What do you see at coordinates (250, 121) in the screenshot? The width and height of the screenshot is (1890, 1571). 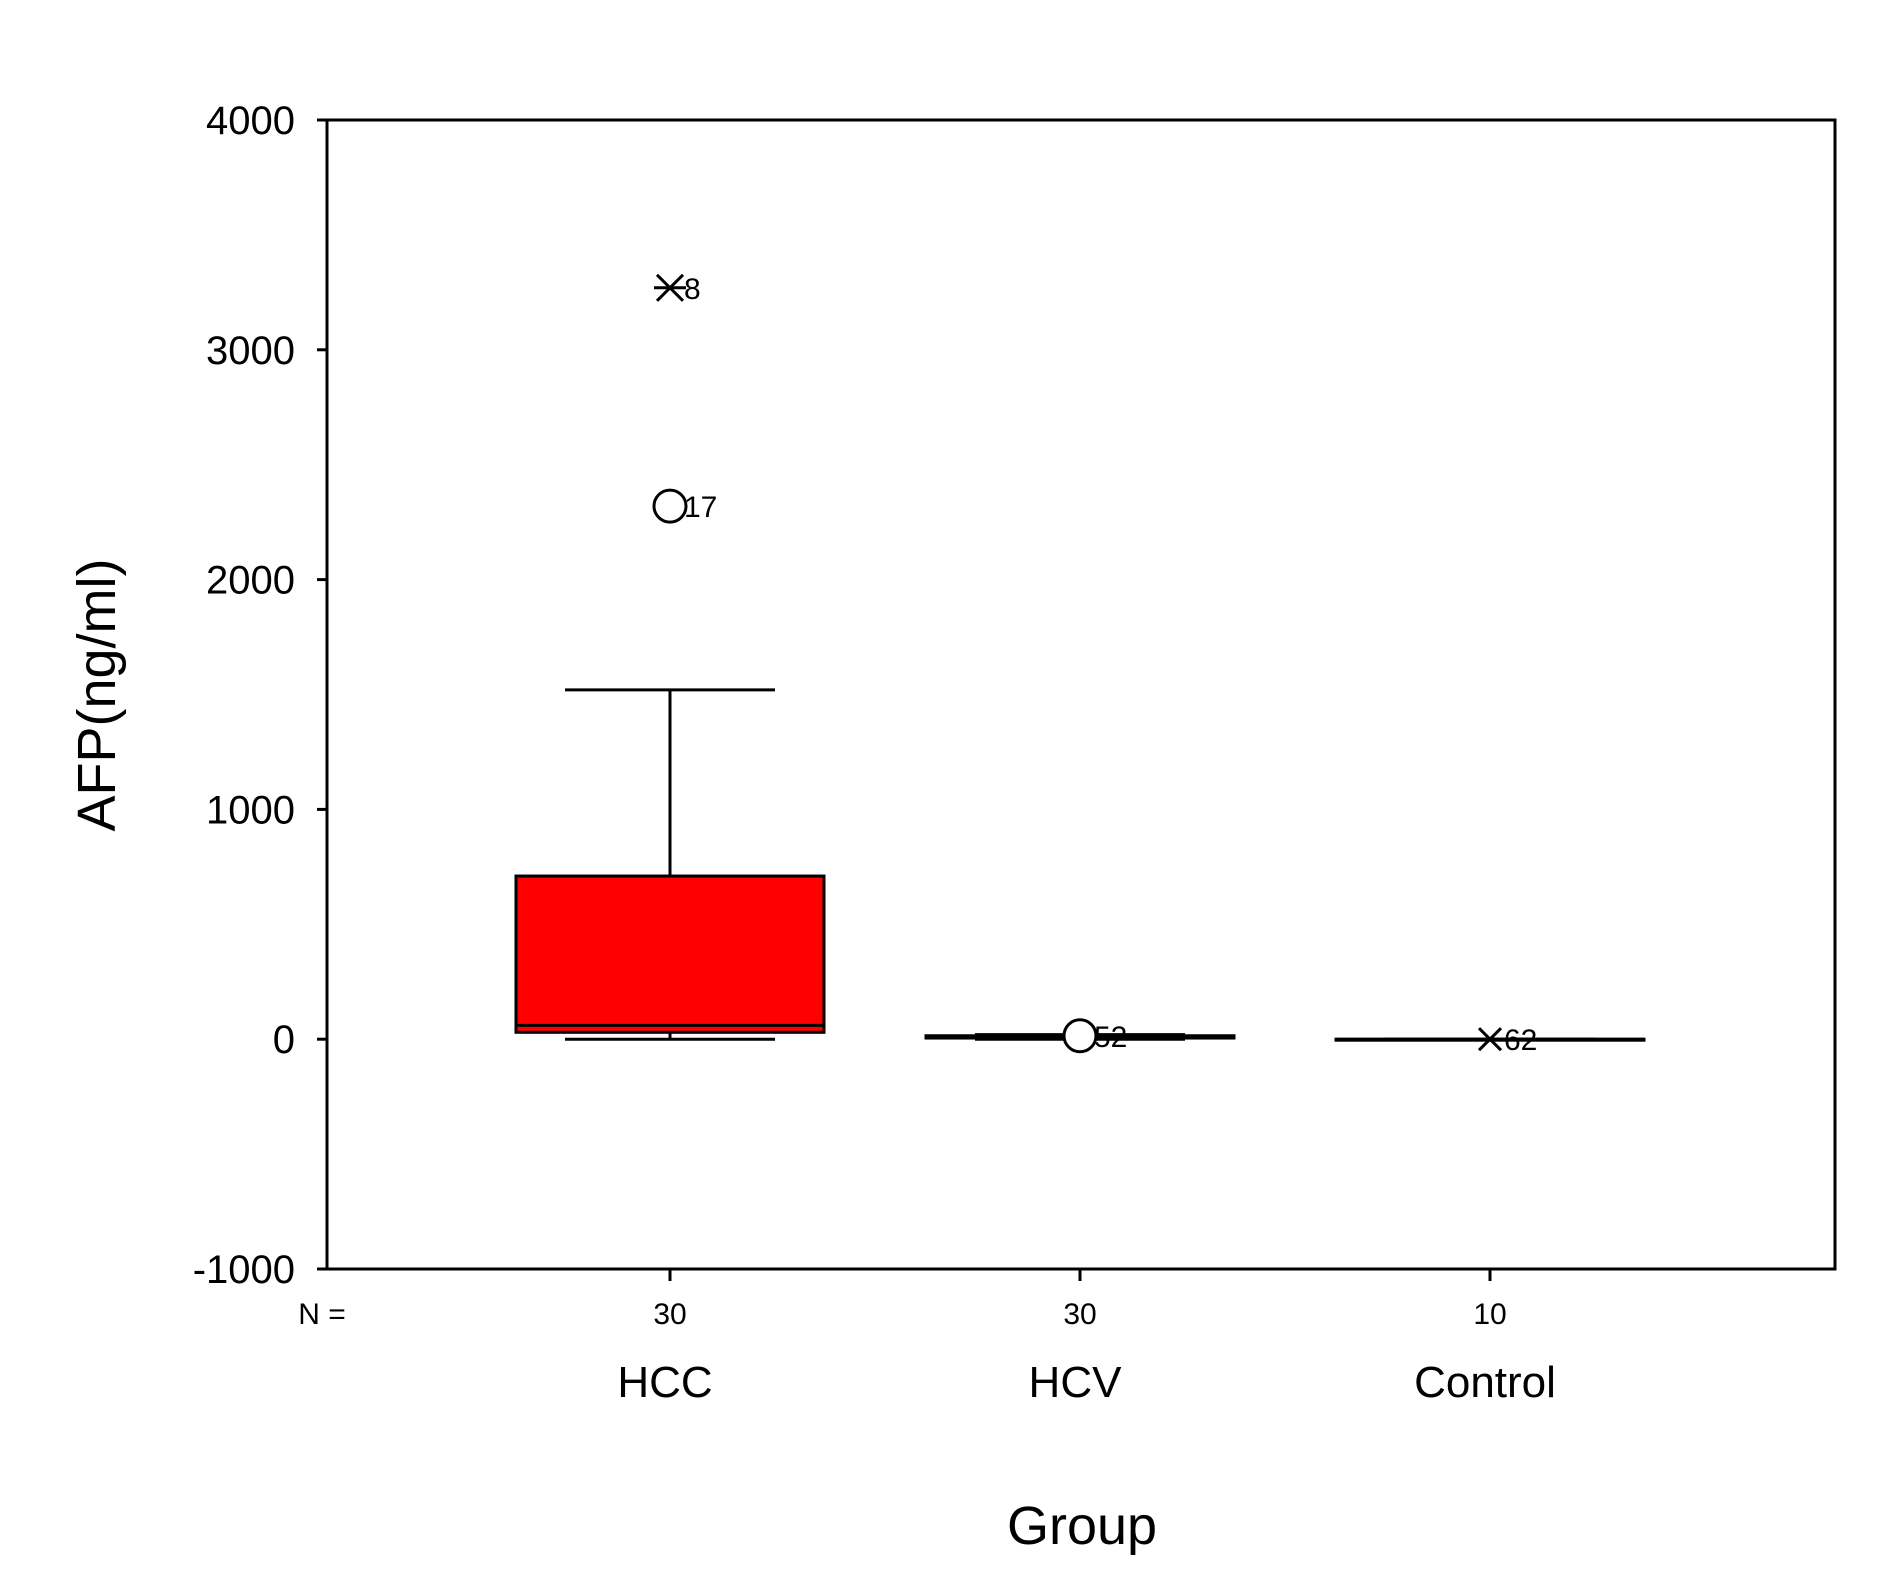 I see `y-tick-label: 4000` at bounding box center [250, 121].